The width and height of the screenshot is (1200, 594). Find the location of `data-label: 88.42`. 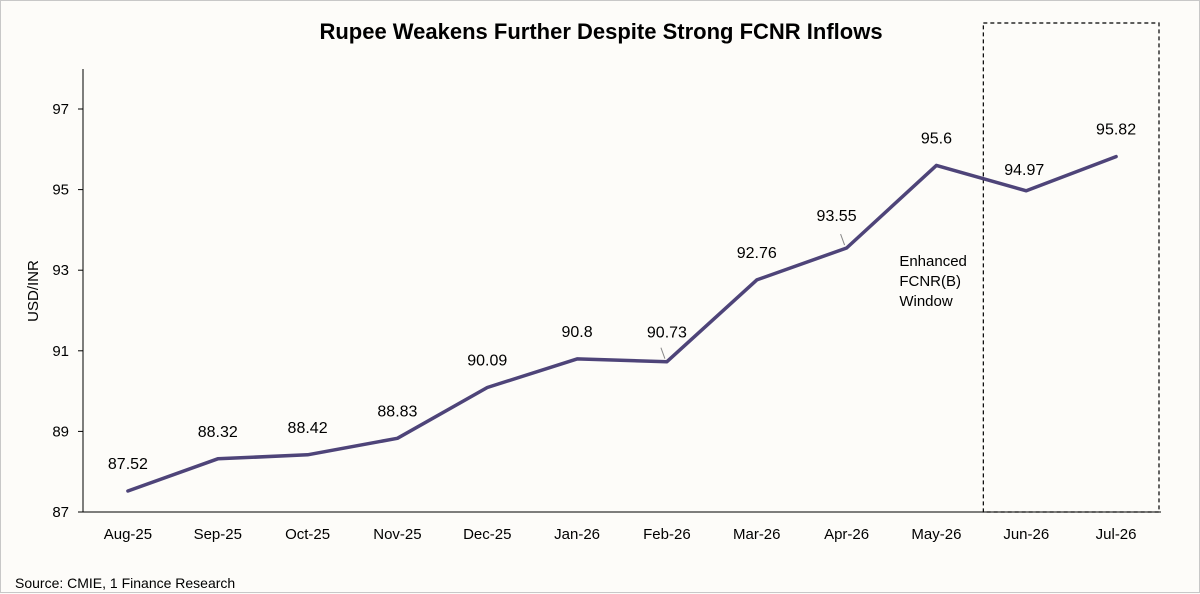

data-label: 88.42 is located at coordinates (308, 428).